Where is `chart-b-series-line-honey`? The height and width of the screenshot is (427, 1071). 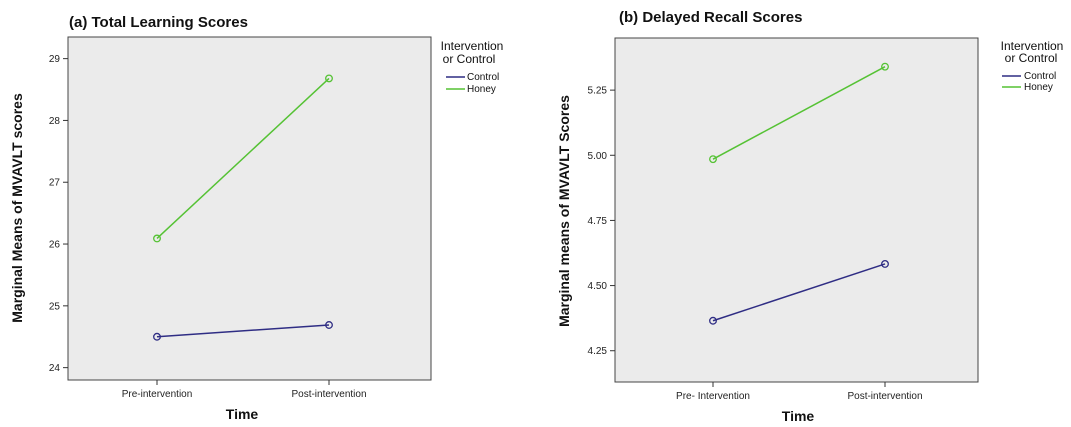
chart-b-series-line-honey is located at coordinates (799, 113).